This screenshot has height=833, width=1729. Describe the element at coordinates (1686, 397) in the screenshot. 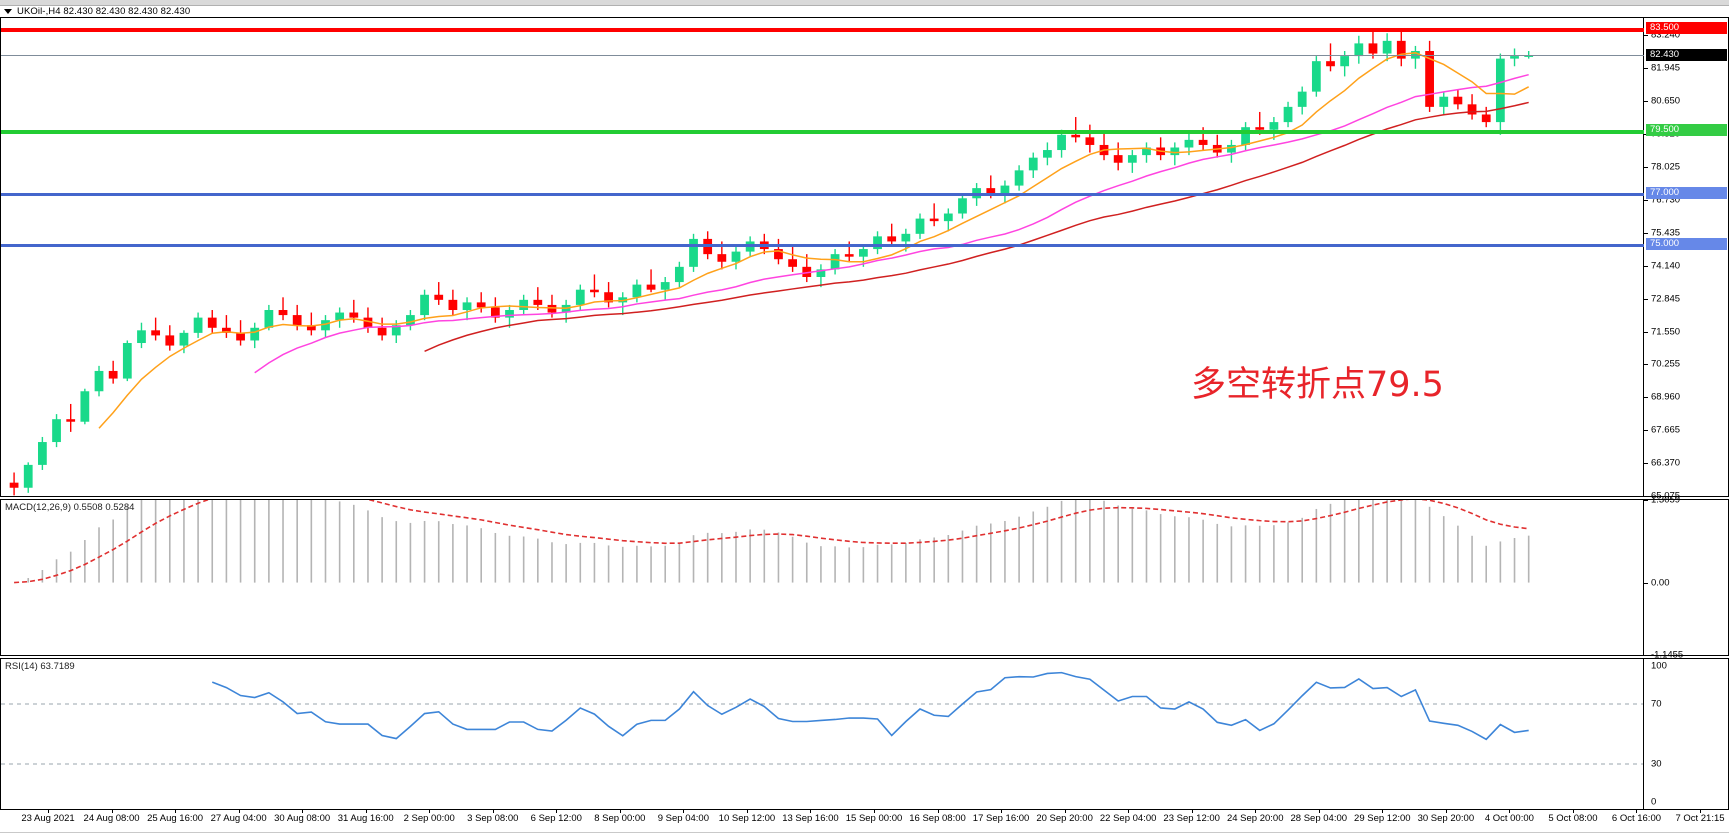

I see `price-tick: 68.960` at that location.